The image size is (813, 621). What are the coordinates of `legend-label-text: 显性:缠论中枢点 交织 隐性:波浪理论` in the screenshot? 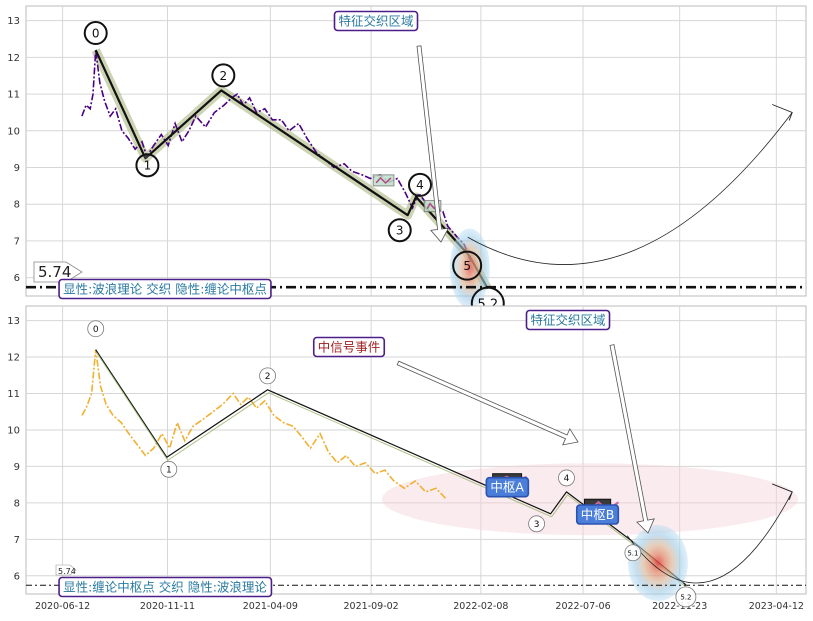 It's located at (165, 587).